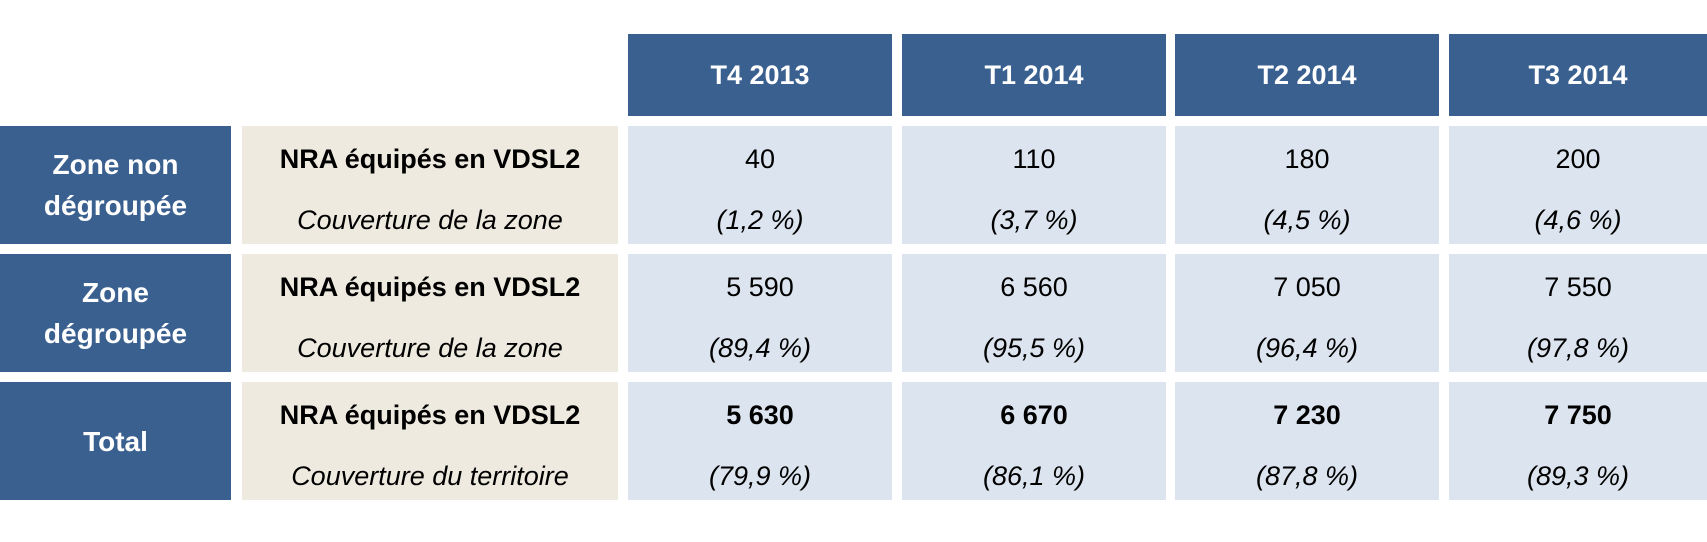 Image resolution: width=1707 pixels, height=542 pixels. Describe the element at coordinates (1034, 348) in the screenshot. I see `coverage-value: (95,5 %)` at that location.